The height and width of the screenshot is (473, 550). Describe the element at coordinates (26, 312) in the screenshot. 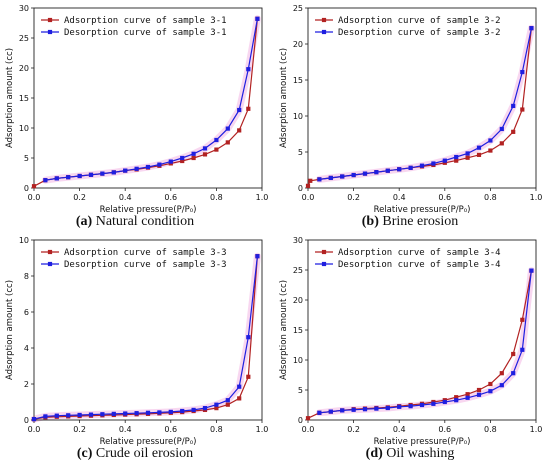

I see `y-tick-label: 6` at that location.